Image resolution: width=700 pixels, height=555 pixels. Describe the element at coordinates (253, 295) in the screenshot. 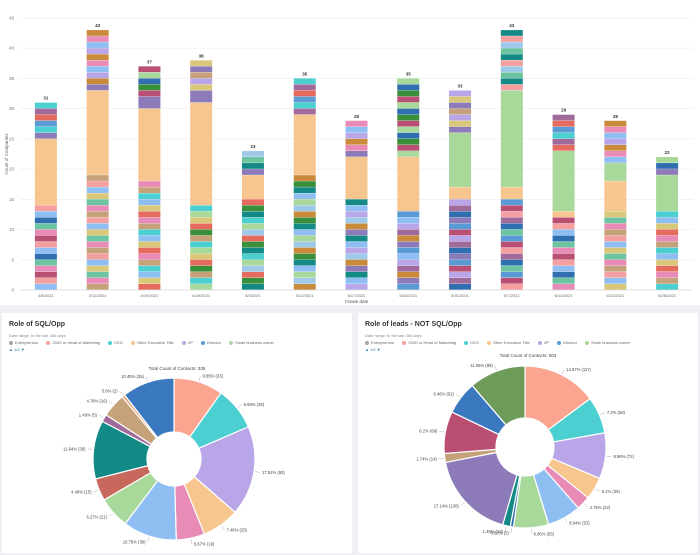

I see `x-tick-label: 5/3/2021` at that location.